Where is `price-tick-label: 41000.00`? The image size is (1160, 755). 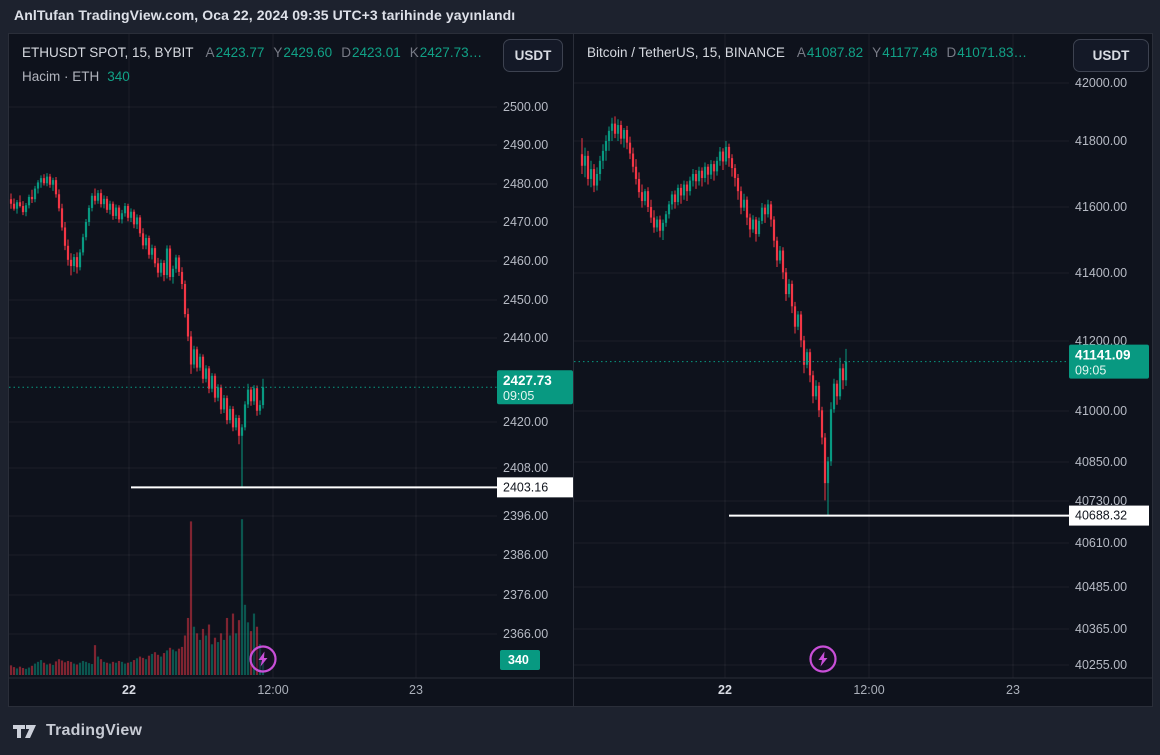 price-tick-label: 41000.00 is located at coordinates (1101, 411).